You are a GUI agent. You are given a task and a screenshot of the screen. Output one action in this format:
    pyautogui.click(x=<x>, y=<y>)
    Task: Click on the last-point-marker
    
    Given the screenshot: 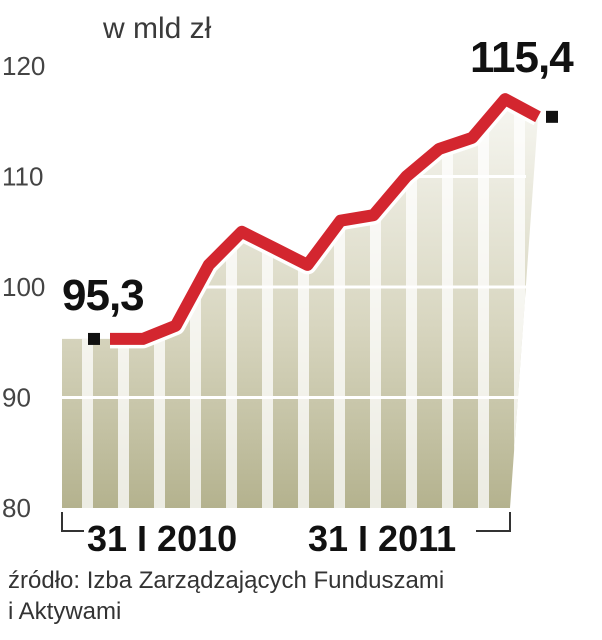 What is the action you would take?
    pyautogui.click(x=552, y=116)
    